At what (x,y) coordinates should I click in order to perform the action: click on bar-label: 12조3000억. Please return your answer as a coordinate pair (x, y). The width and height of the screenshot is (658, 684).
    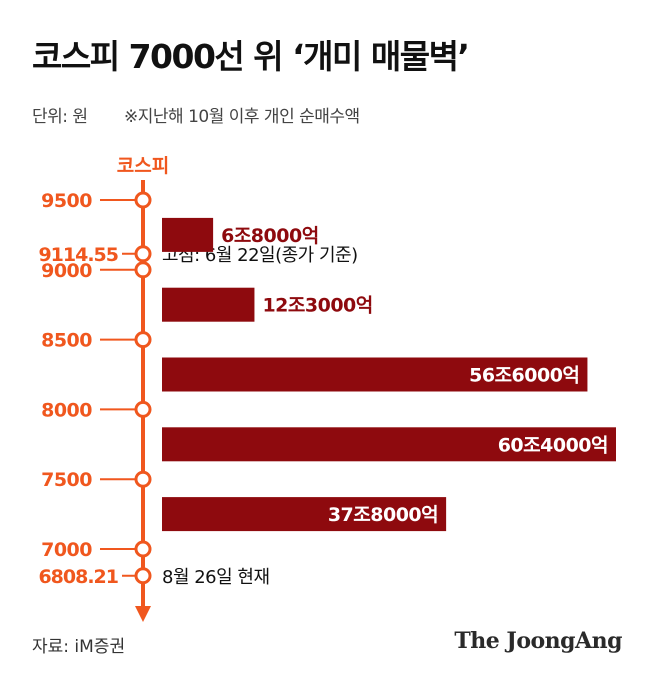
    Looking at the image, I should click on (317, 306).